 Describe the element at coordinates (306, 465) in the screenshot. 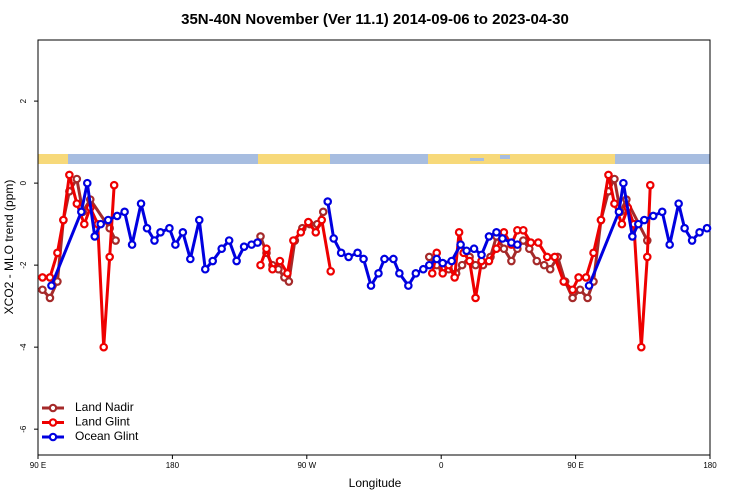

I see `x-tick-label: 90 W` at that location.